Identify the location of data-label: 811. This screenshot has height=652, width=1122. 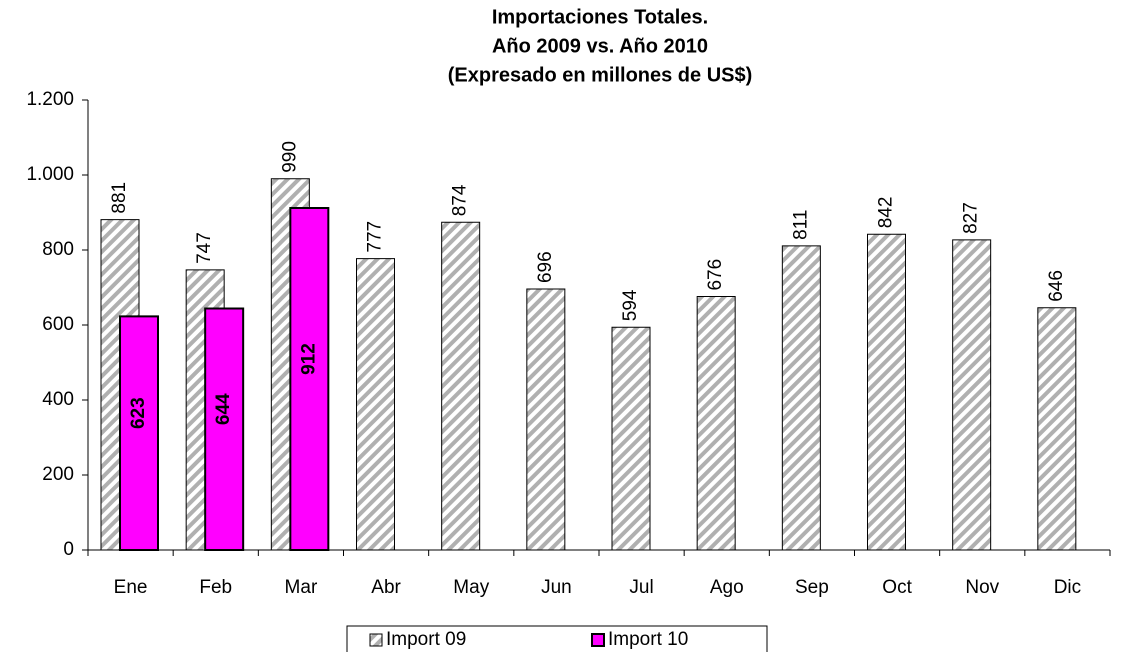
(800, 225).